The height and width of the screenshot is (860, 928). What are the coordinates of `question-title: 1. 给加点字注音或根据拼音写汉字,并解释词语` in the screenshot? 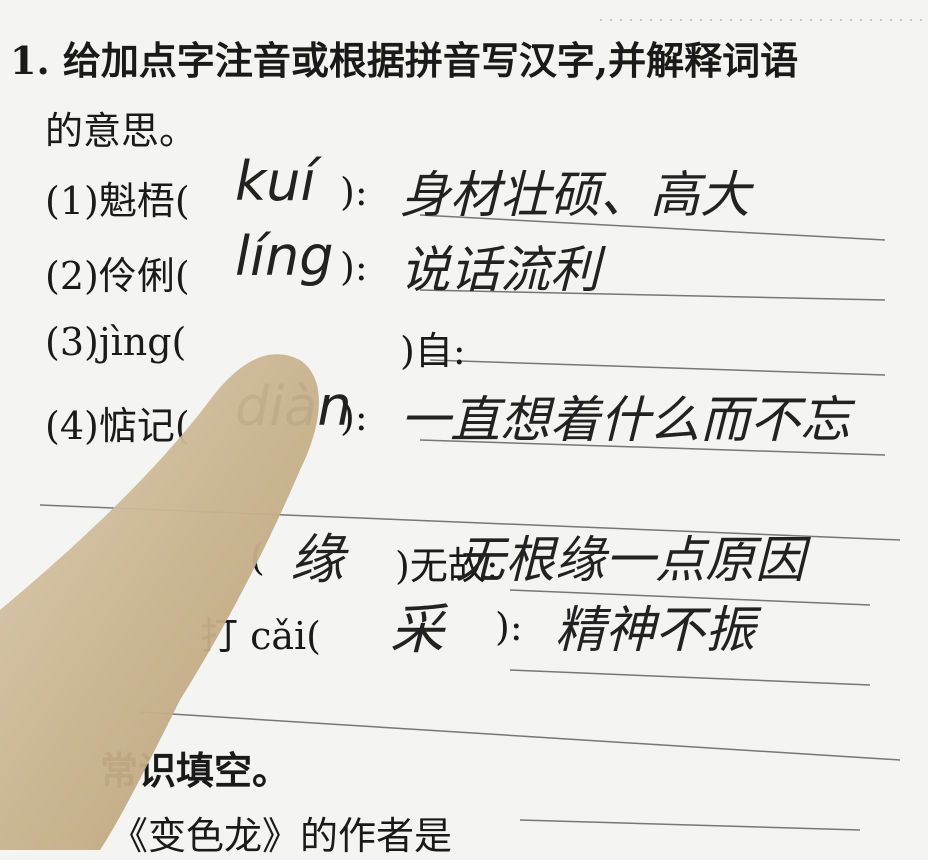 It's located at (404, 60).